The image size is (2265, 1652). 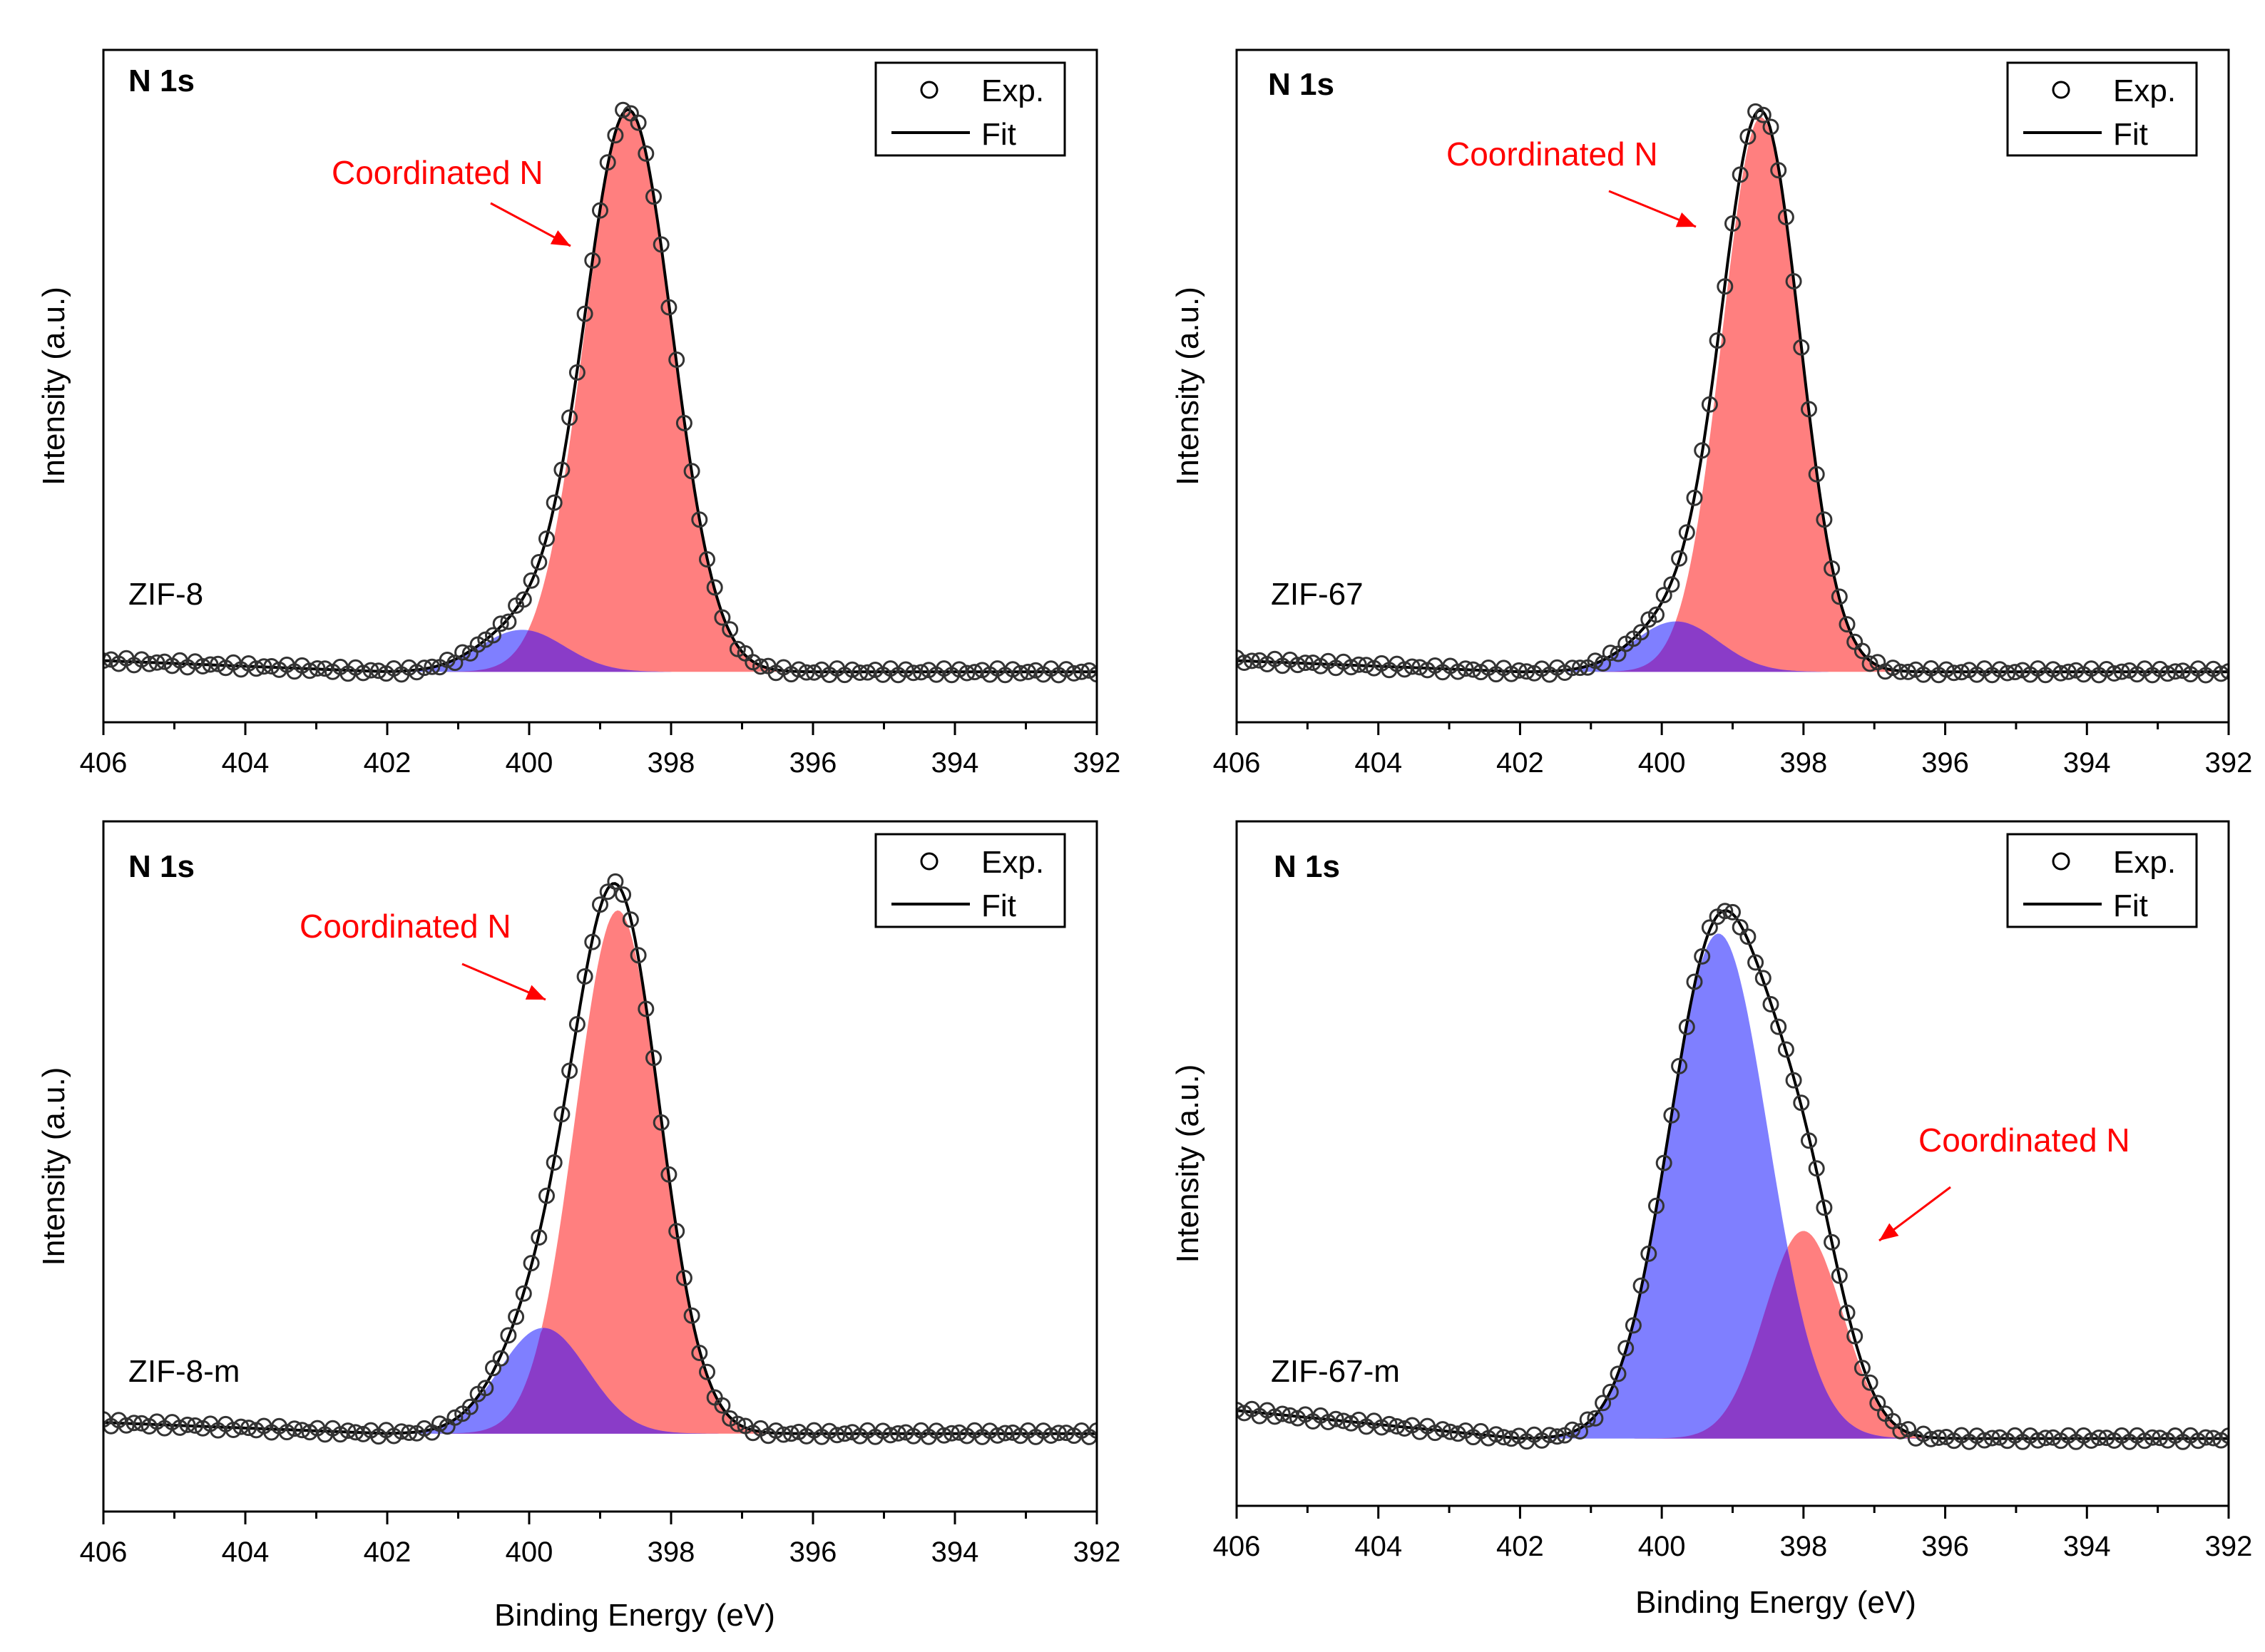 I want to click on sample-label: ZIF-67, so click(x=1317, y=594).